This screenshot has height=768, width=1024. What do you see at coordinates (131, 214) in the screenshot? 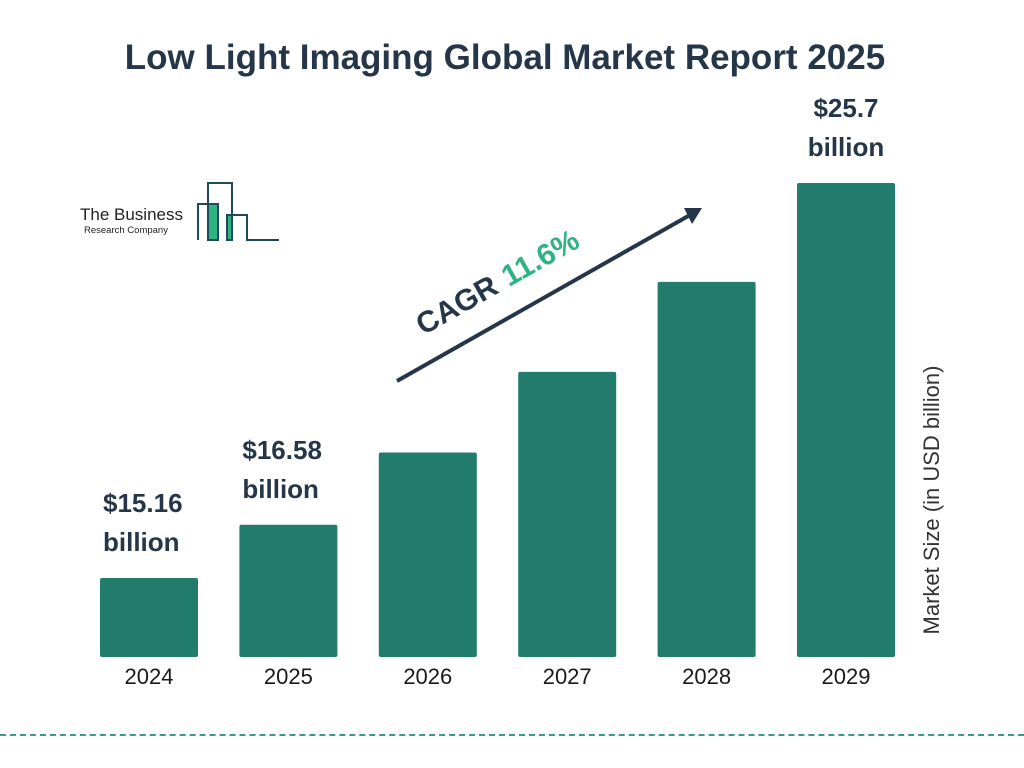
I see `logo-line1: The Business` at bounding box center [131, 214].